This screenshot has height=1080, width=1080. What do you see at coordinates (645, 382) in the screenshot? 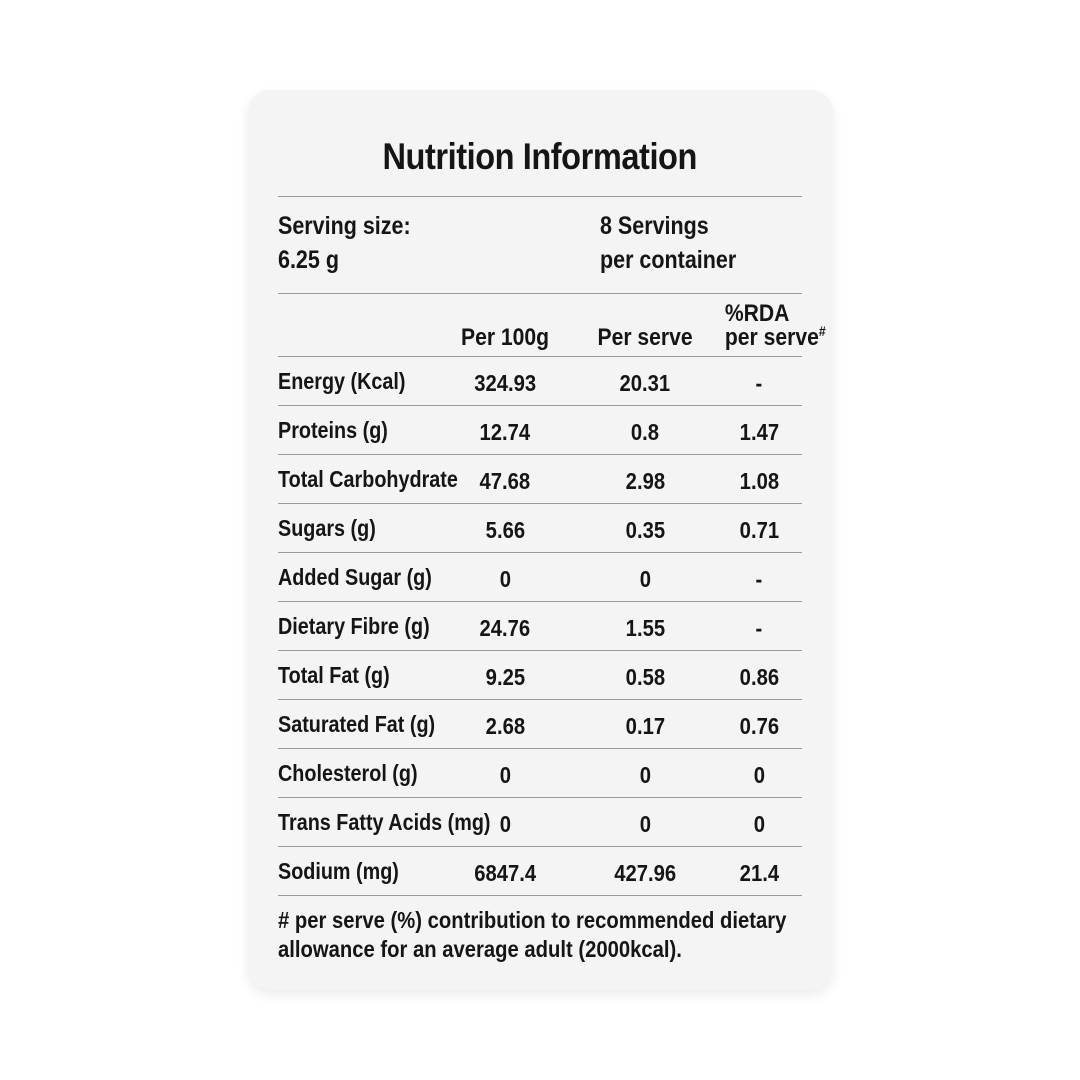
I see `value-per-serve: 20.31` at bounding box center [645, 382].